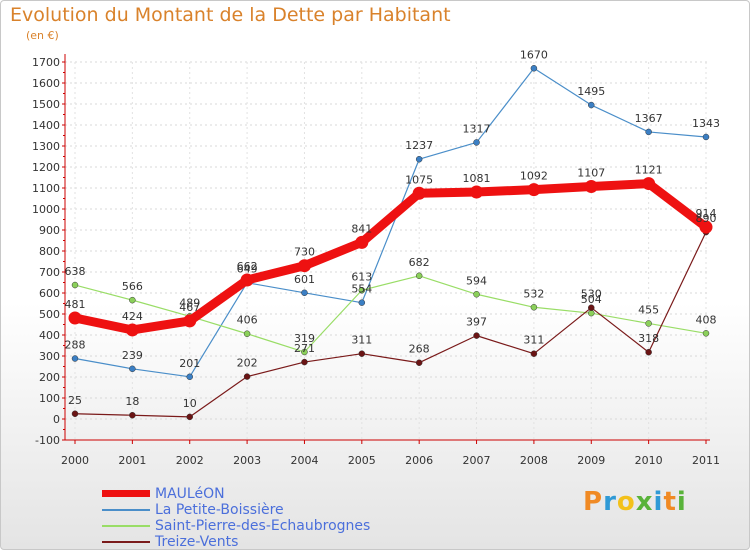  I want to click on y-tick-label: 1000, so click(46, 209).